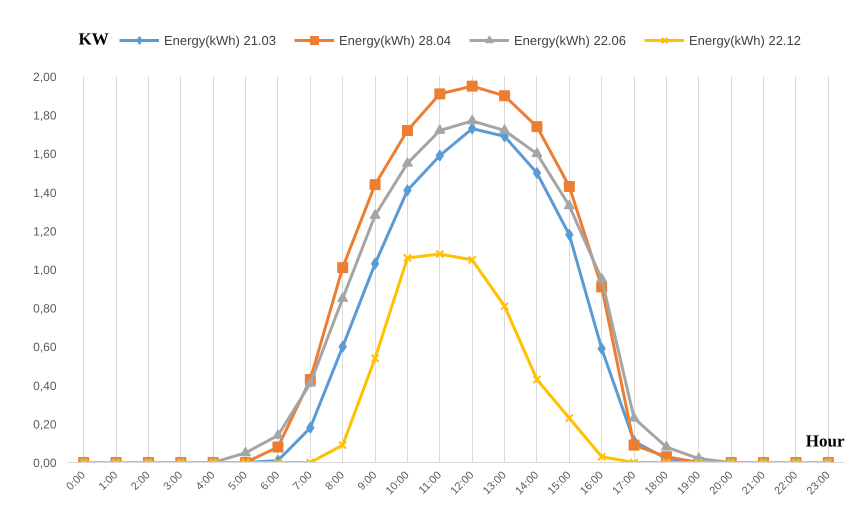  What do you see at coordinates (825, 441) in the screenshot?
I see `x-axis-title: Hour` at bounding box center [825, 441].